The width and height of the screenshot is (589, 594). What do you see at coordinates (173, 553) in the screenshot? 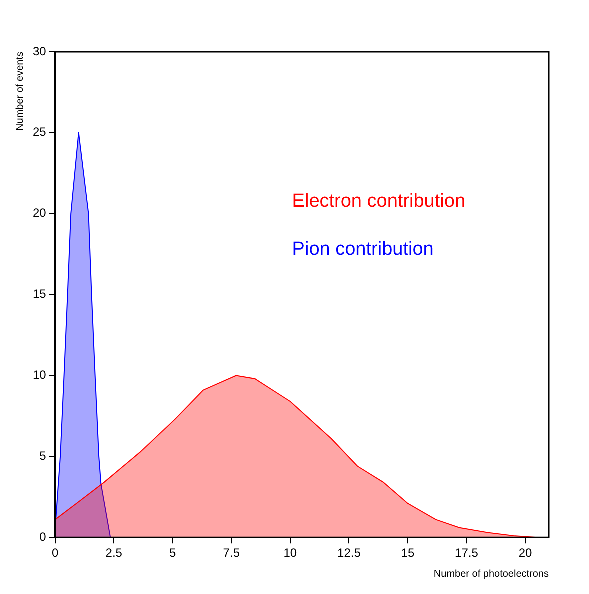
I see `x-tick-label: 5` at bounding box center [173, 553].